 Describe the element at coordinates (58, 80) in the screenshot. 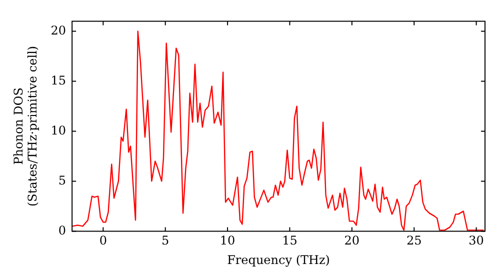

I see `y-tick-label: 15` at that location.